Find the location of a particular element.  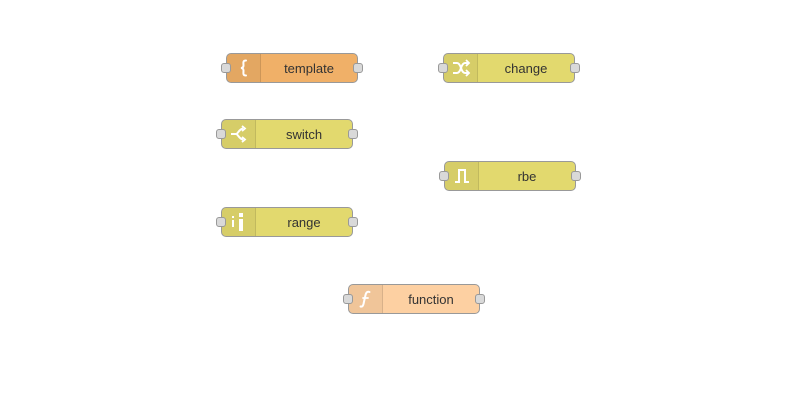

function-icon-box is located at coordinates (366, 299).